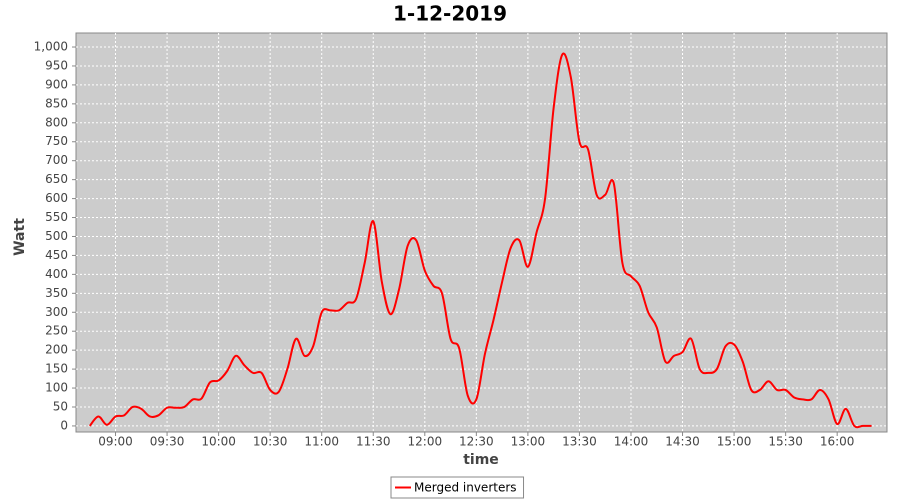 Image resolution: width=900 pixels, height=500 pixels. What do you see at coordinates (56, 369) in the screenshot?
I see `y-tick-label: 150` at bounding box center [56, 369].